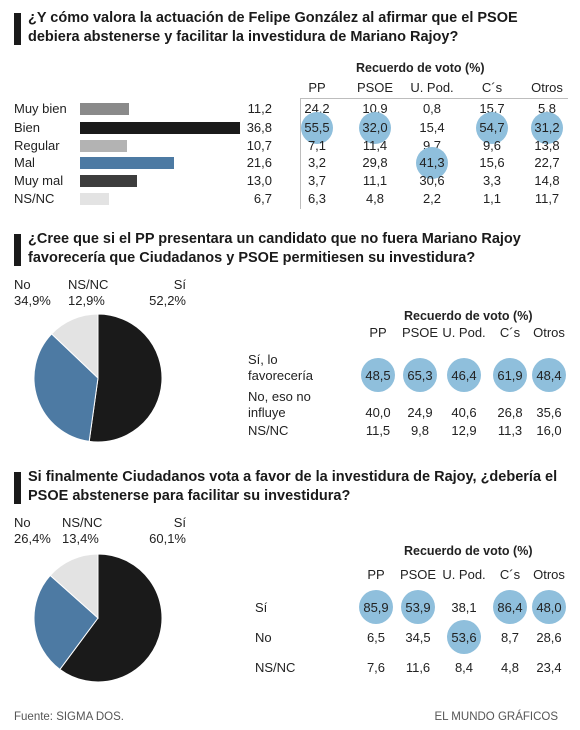 The image size is (580, 730). I want to click on q2-table-header: Recuerdo de voto (%), so click(468, 316).